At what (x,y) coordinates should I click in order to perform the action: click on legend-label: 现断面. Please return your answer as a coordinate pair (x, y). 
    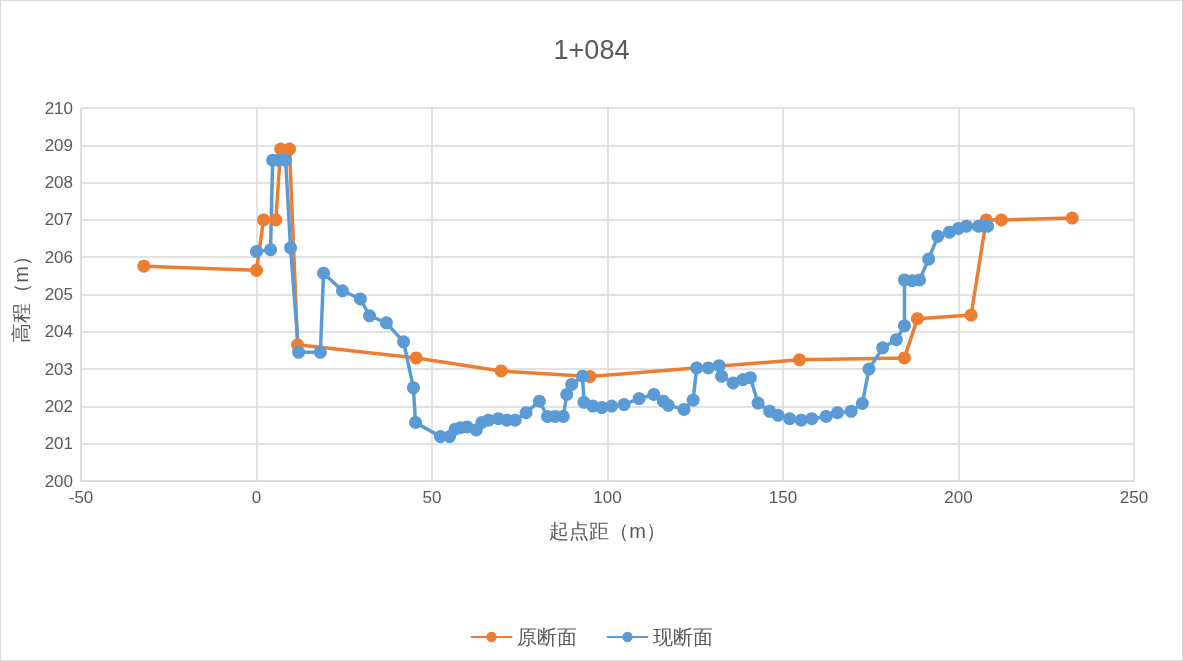
    Looking at the image, I should click on (682, 637).